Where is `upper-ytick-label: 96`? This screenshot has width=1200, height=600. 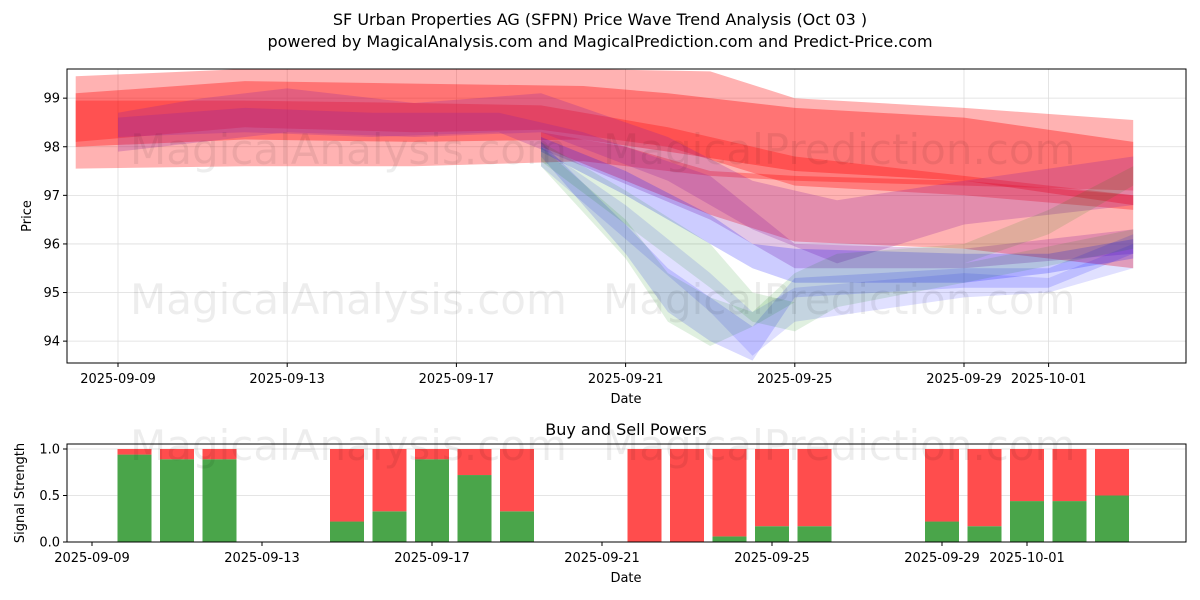 upper-ytick-label: 96 is located at coordinates (51, 244).